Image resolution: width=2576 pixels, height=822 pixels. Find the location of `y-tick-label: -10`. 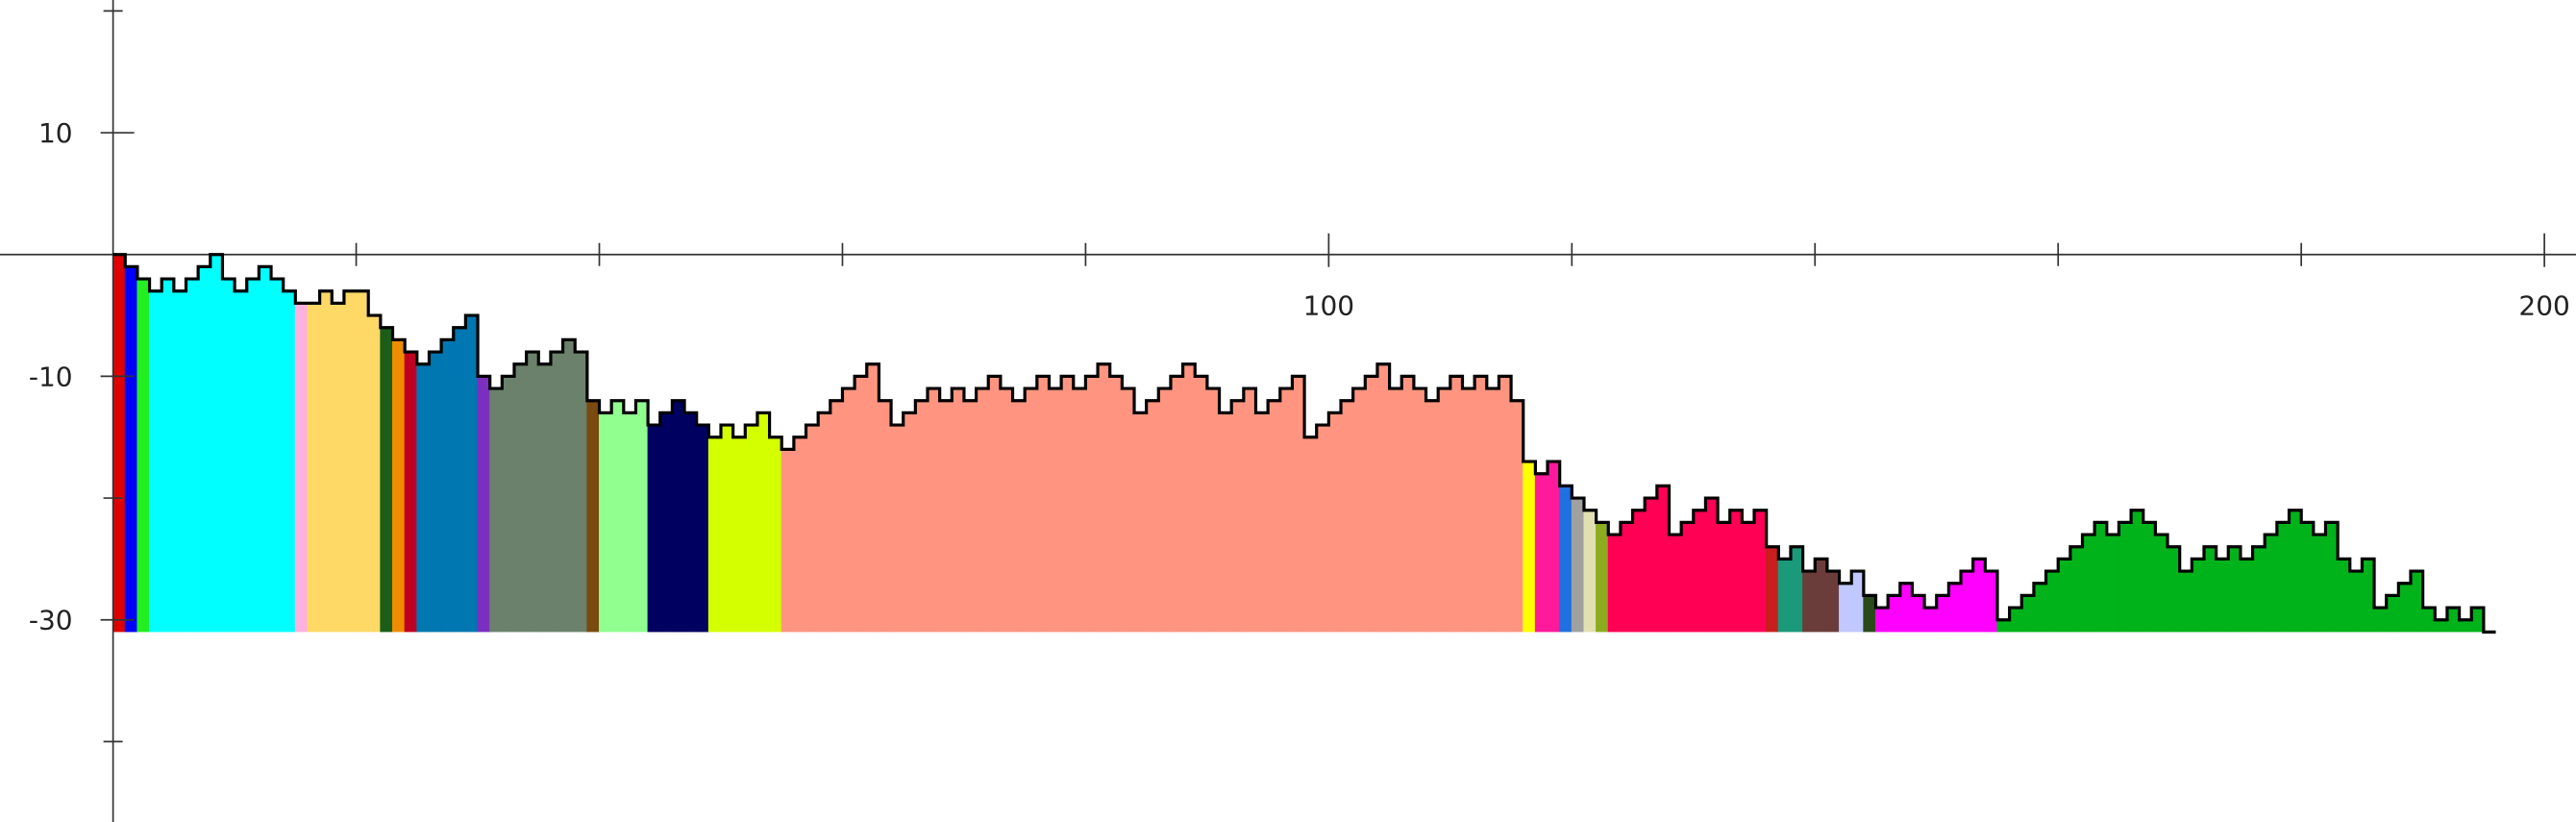

y-tick-label: -10 is located at coordinates (51, 376).